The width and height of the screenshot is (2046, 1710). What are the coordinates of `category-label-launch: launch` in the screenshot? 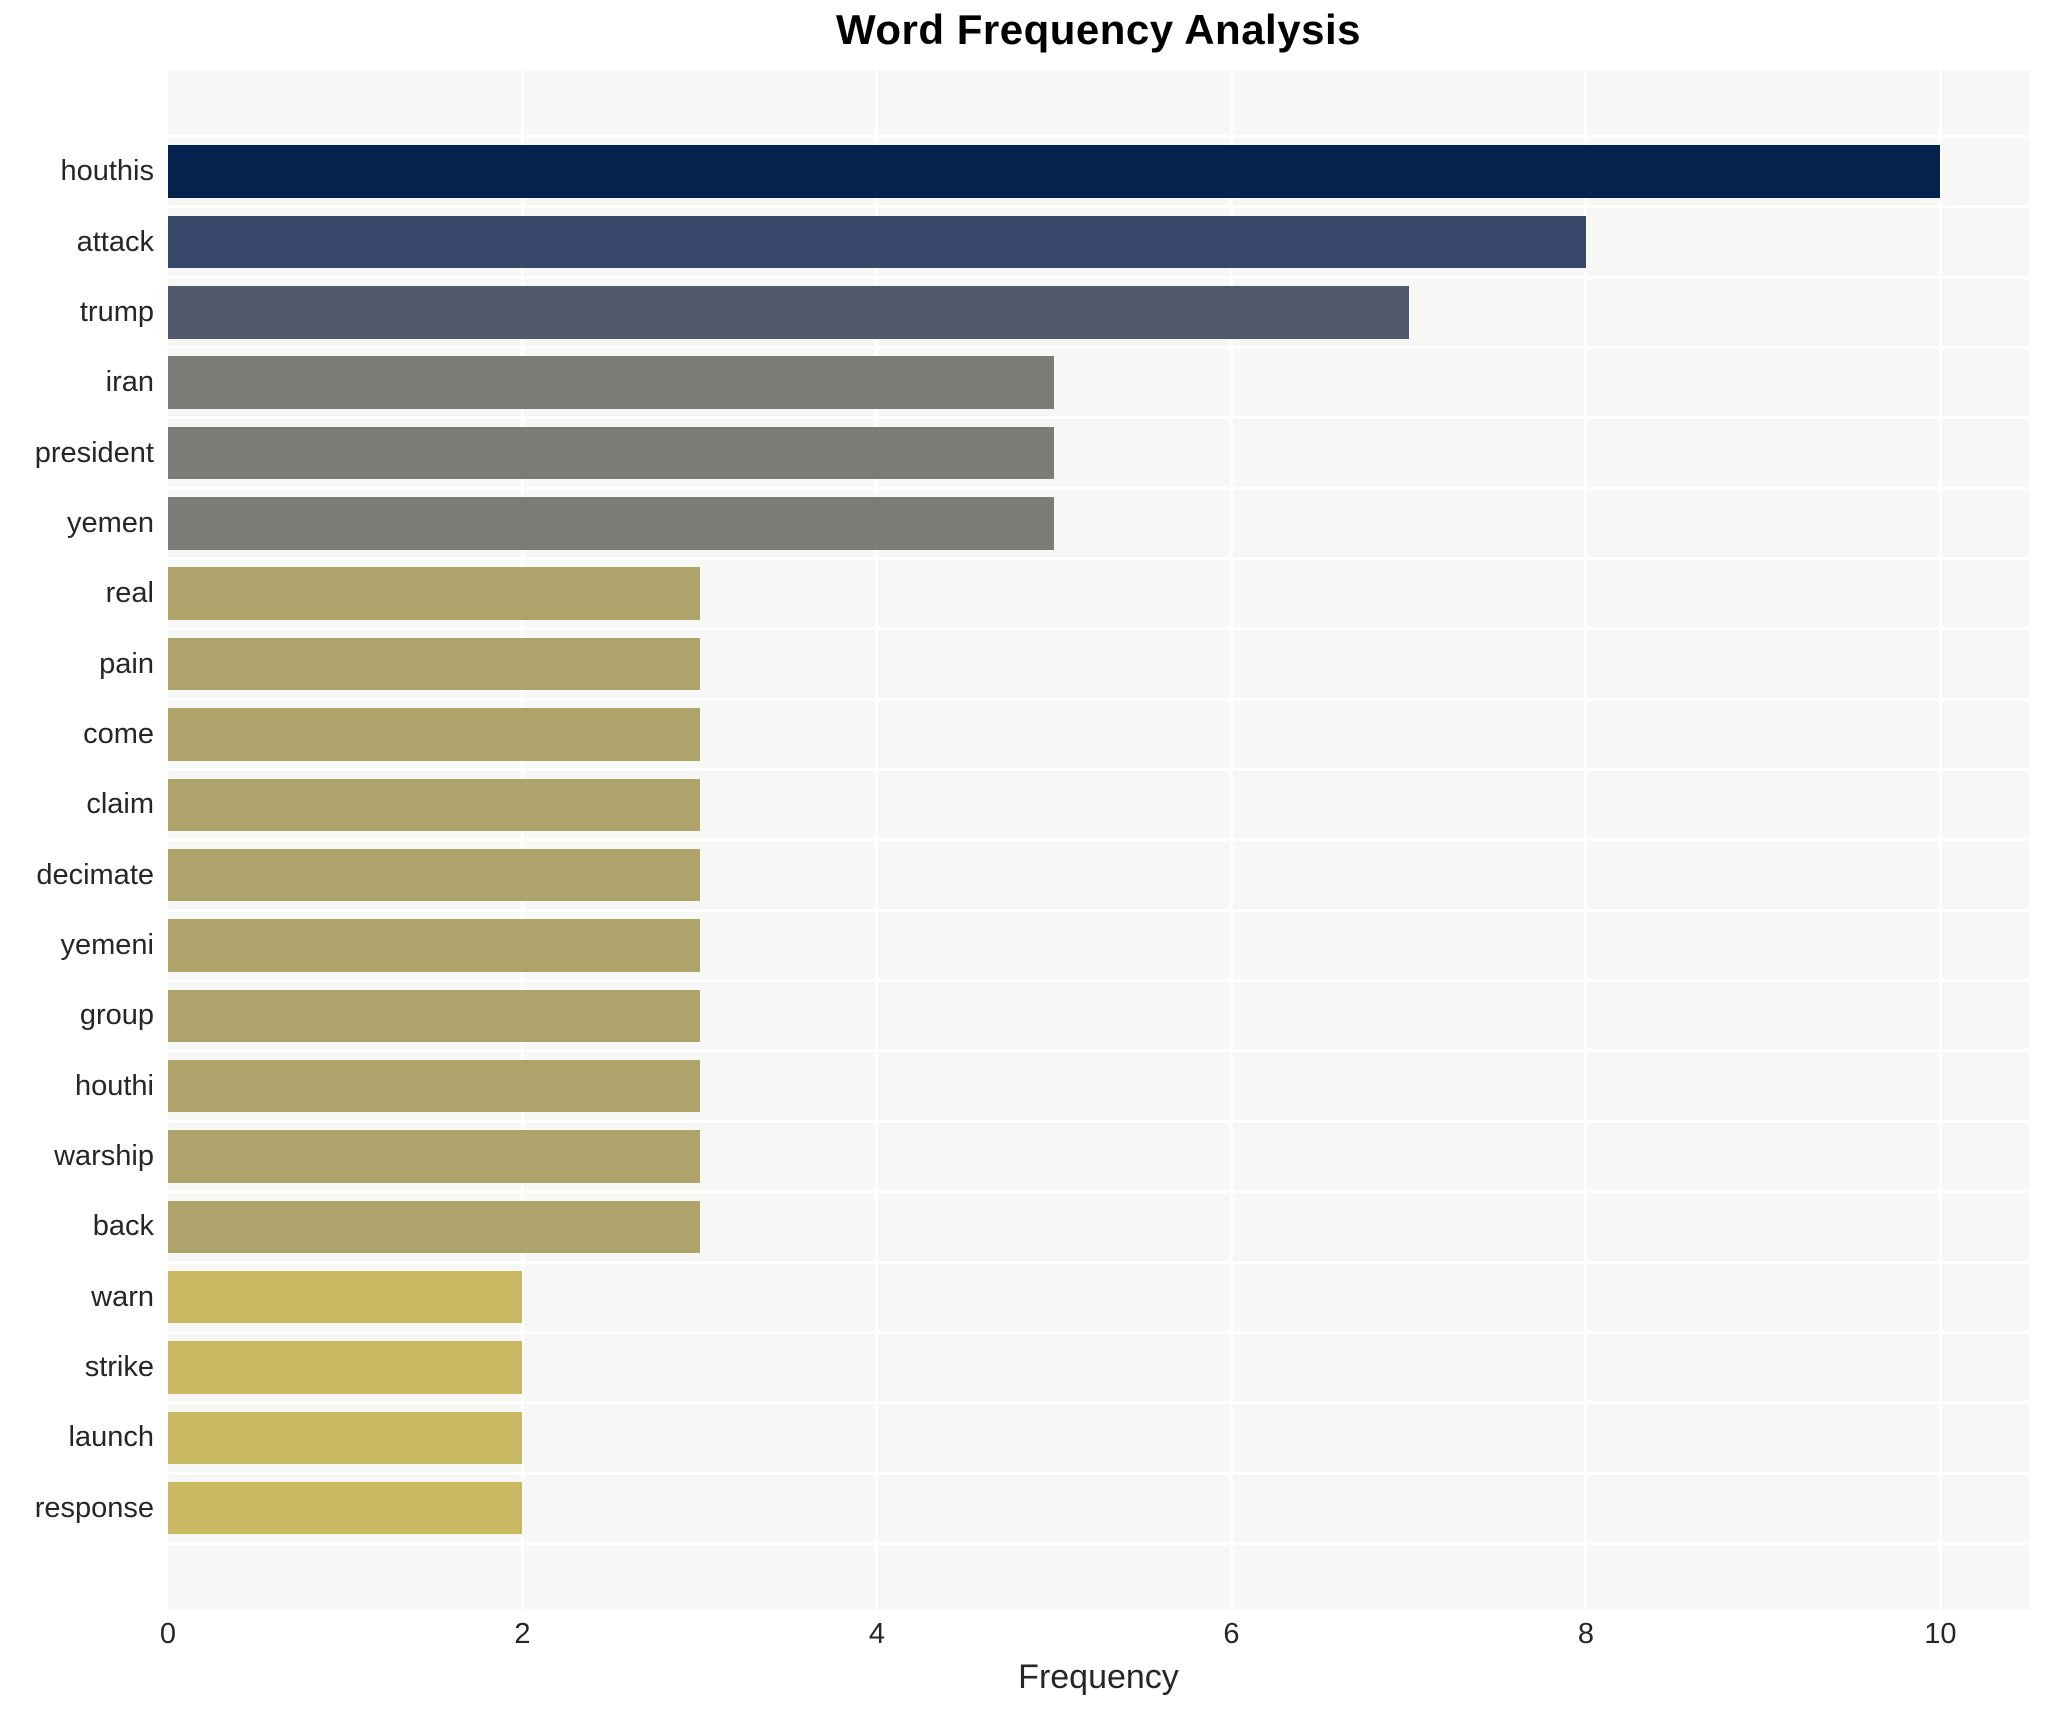 It's located at (111, 1437).